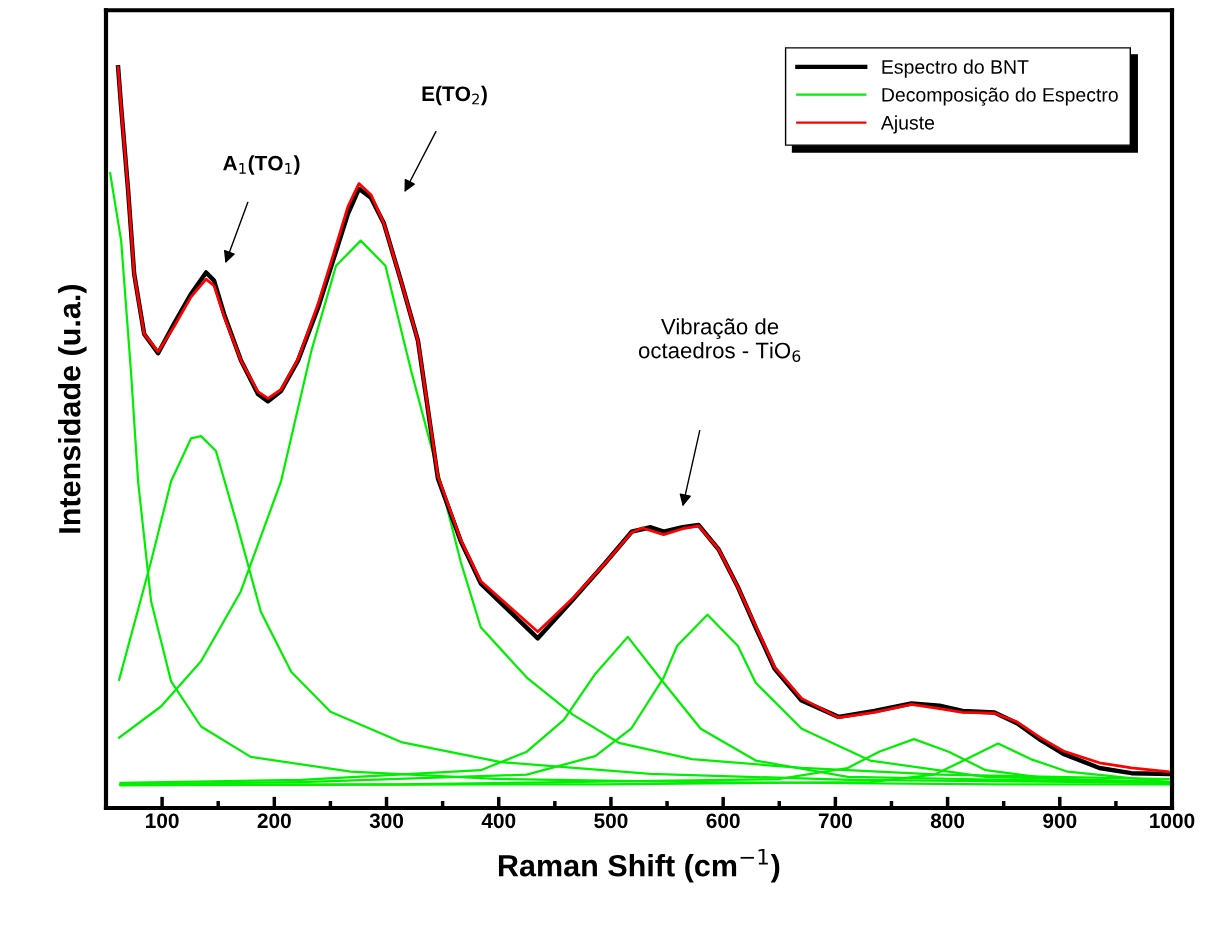 Image resolution: width=1210 pixels, height=933 pixels. Describe the element at coordinates (947, 821) in the screenshot. I see `x-tick-label: 800` at that location.